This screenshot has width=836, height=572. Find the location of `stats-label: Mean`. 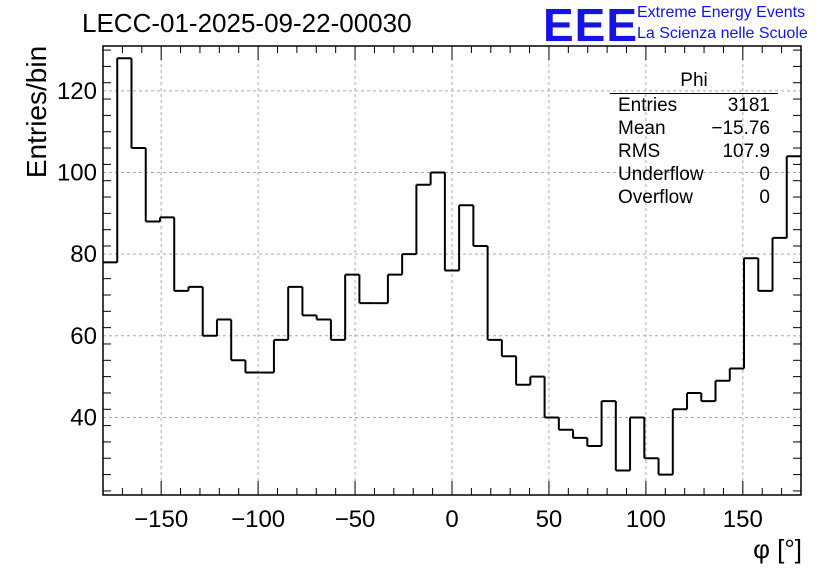

stats-label: Mean is located at coordinates (642, 128).